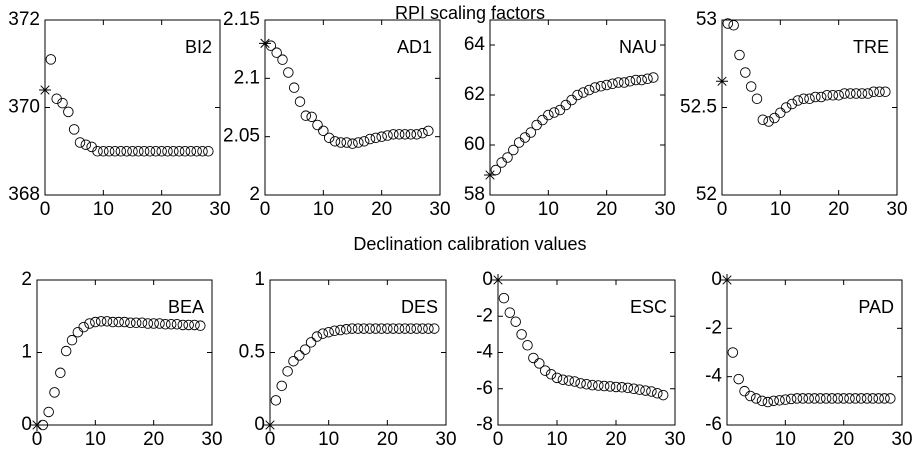 This screenshot has width=917, height=455. What do you see at coordinates (484, 315) in the screenshot?
I see `y-tick-label: -2` at bounding box center [484, 315].